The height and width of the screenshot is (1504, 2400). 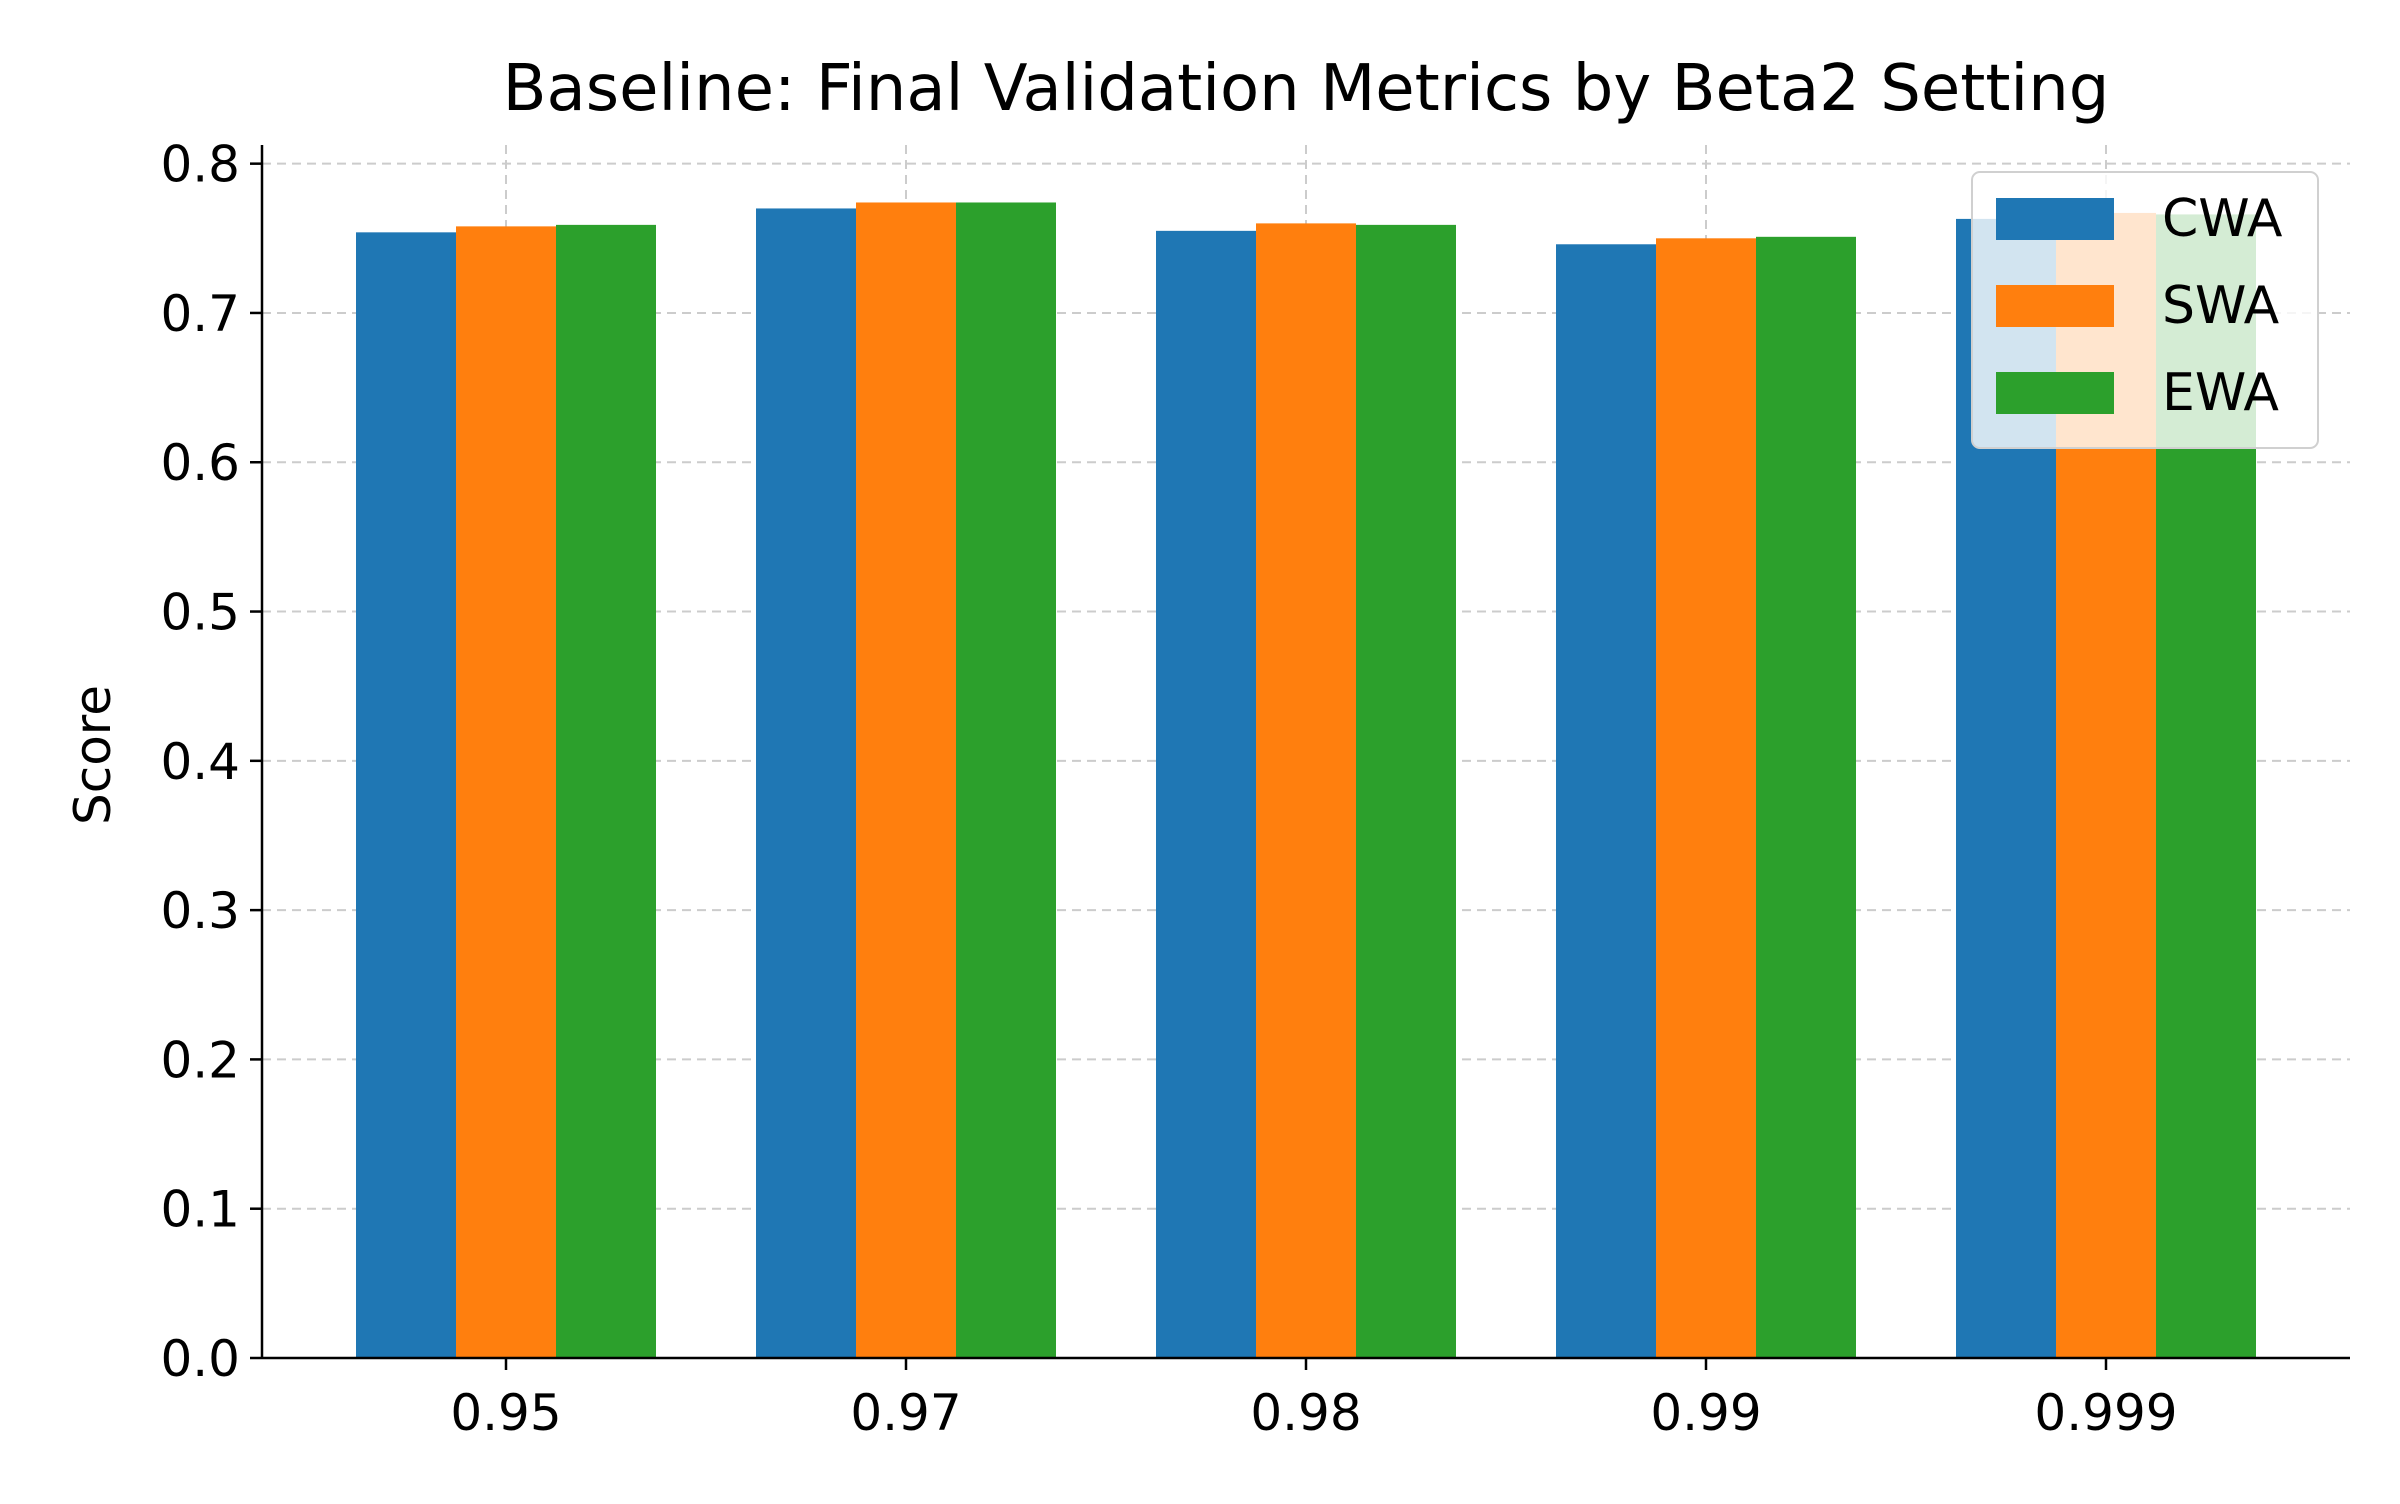 I want to click on y-tick-label: 0.6, so click(x=200, y=463).